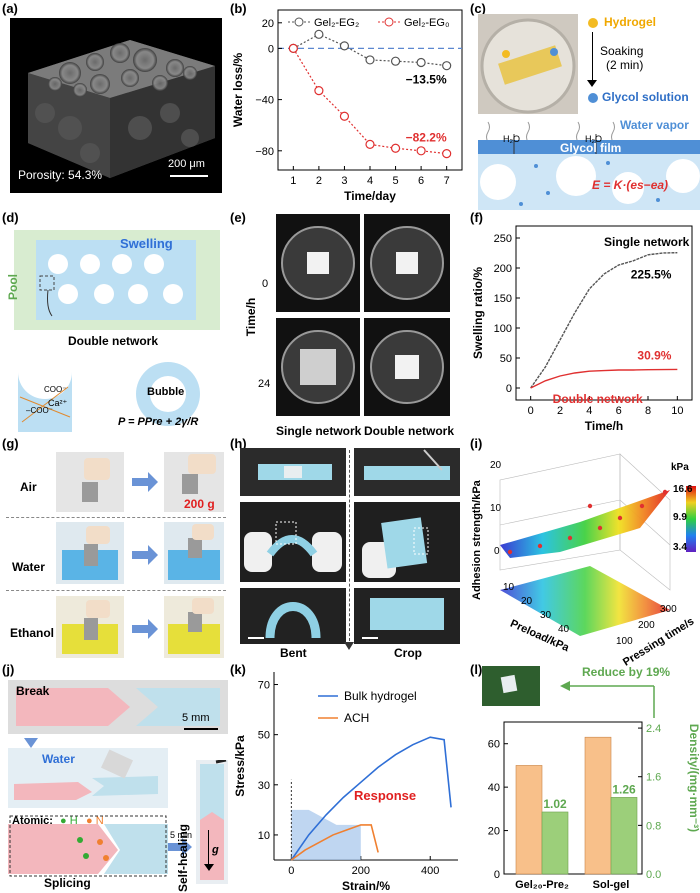 The width and height of the screenshot is (700, 893). I want to click on water-after-photo, so click(194, 553).